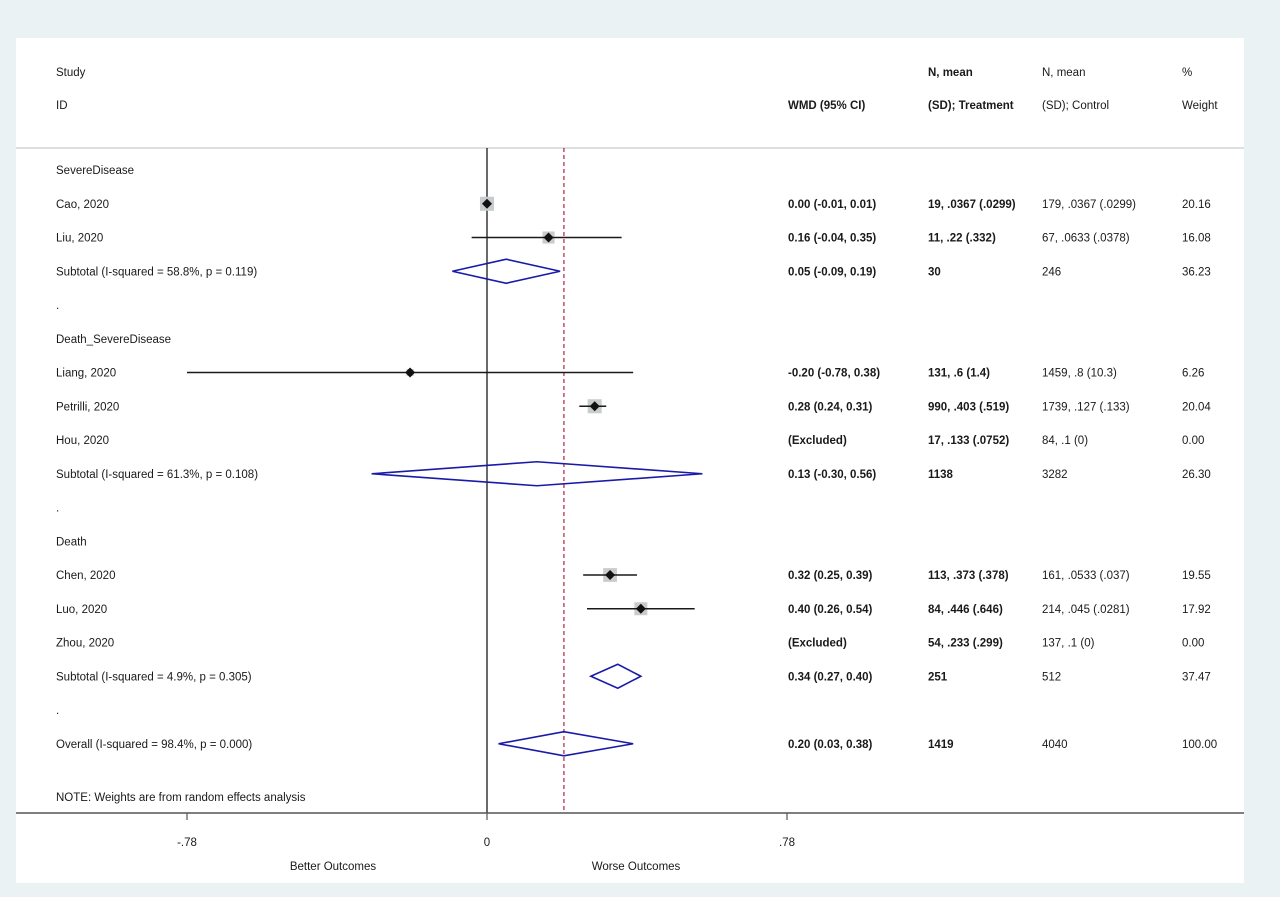 The image size is (1280, 897). I want to click on row-wmd-petrilli-2020: 0.28 (0.24, 0.31), so click(830, 407).